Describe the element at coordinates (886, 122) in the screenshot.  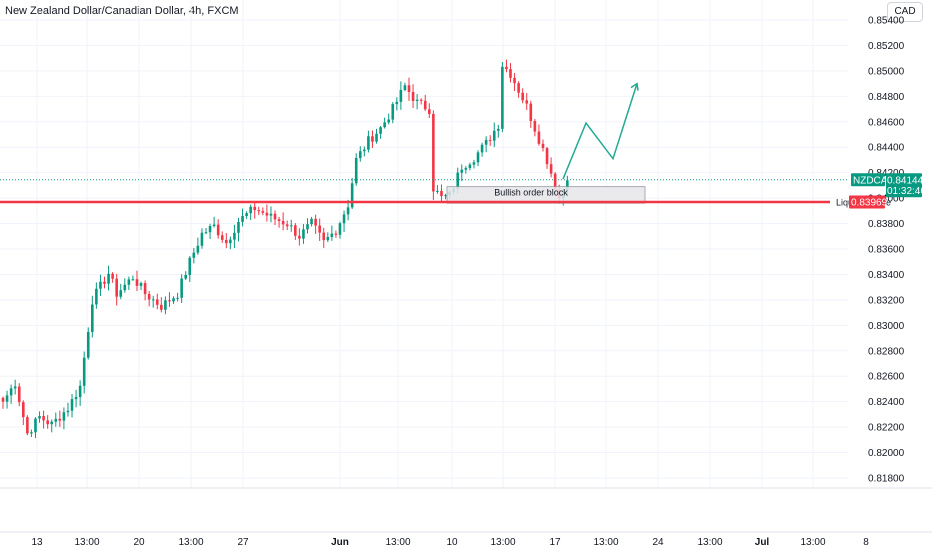
I see `y-tick-label: 0.84600` at that location.